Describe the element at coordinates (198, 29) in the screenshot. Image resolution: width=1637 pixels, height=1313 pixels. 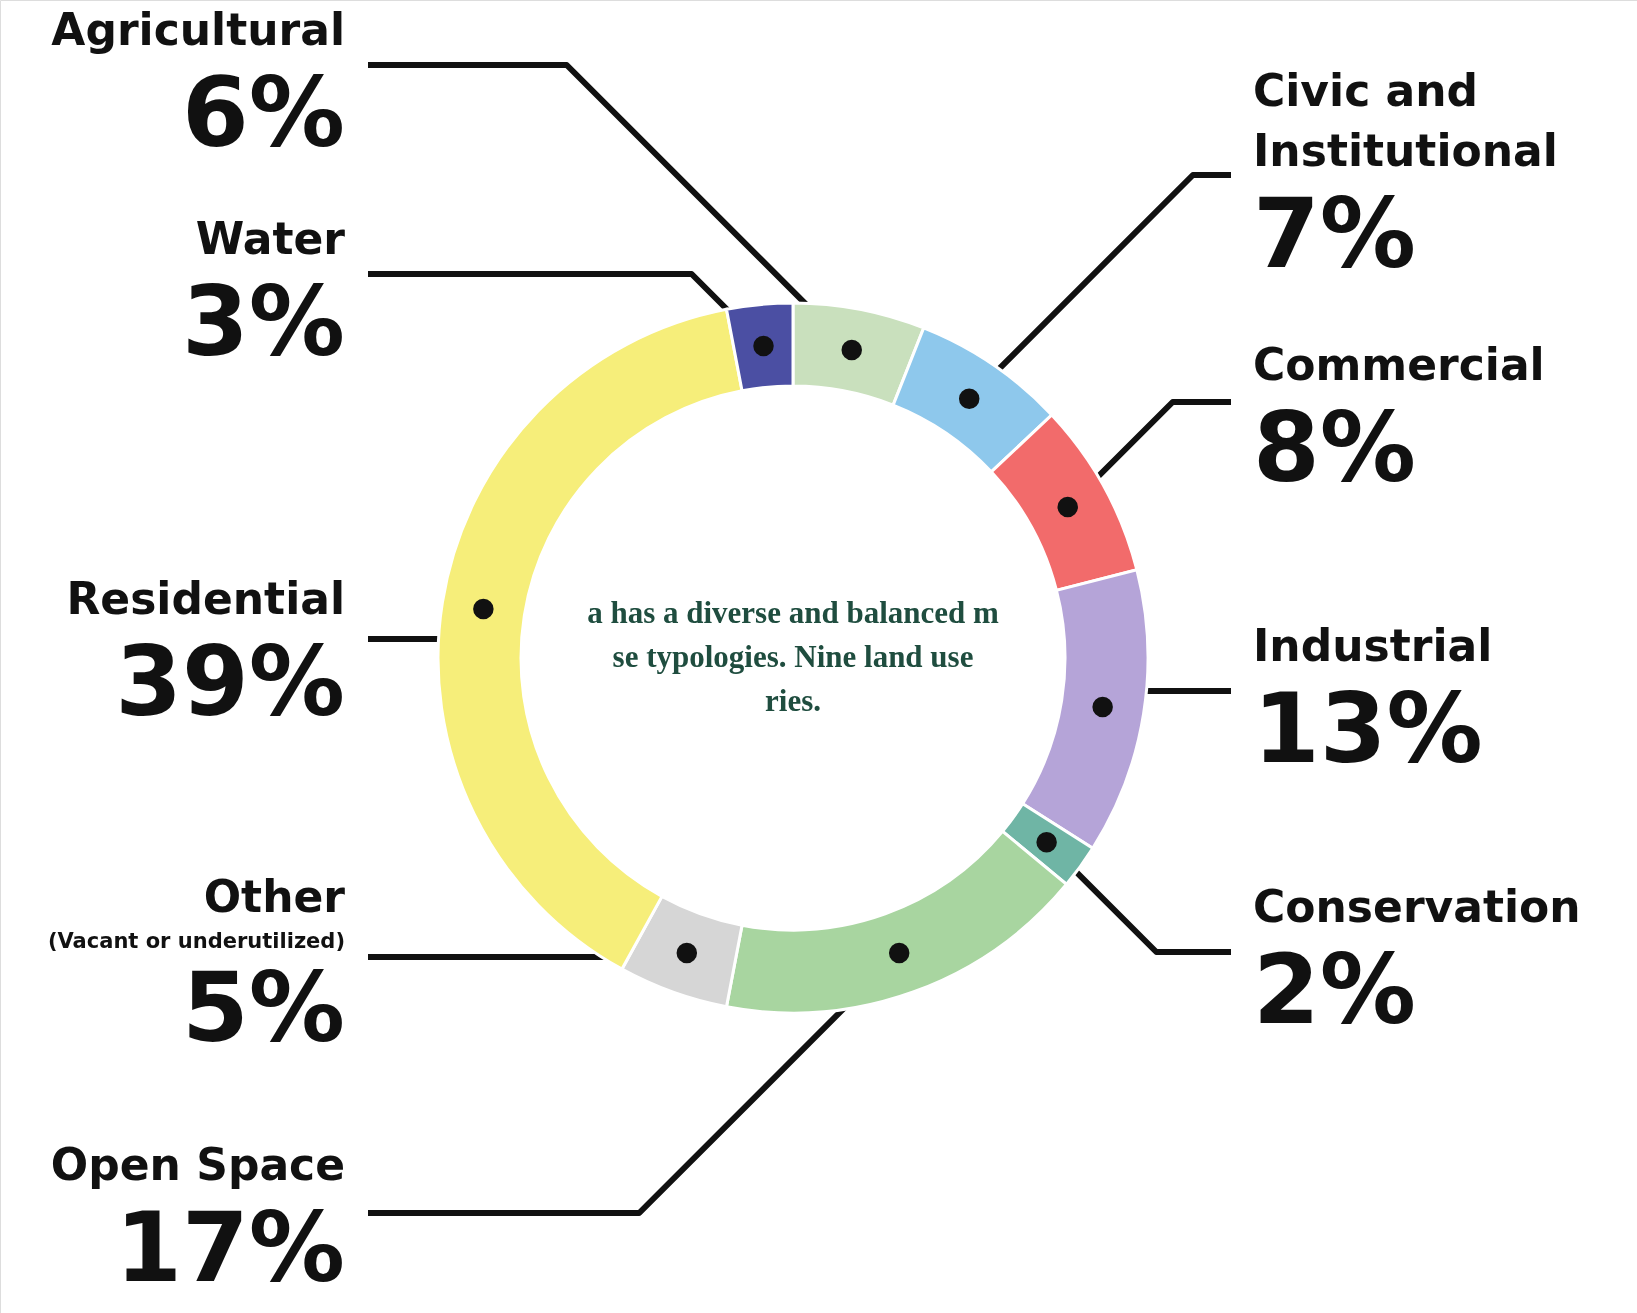
I see `slice-label: Agricultural` at that location.